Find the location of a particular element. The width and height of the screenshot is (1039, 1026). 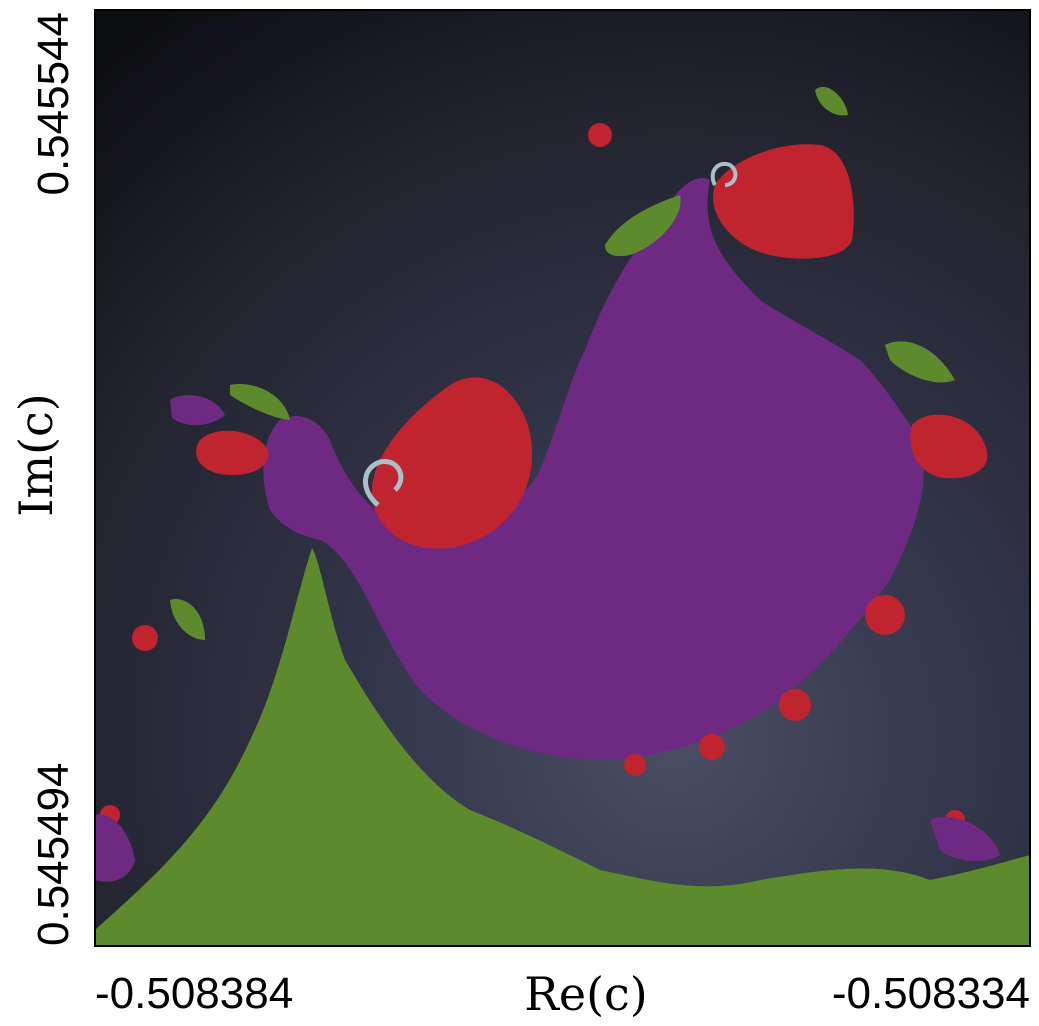

region-green-bulb-top-right is located at coordinates (831, 101).